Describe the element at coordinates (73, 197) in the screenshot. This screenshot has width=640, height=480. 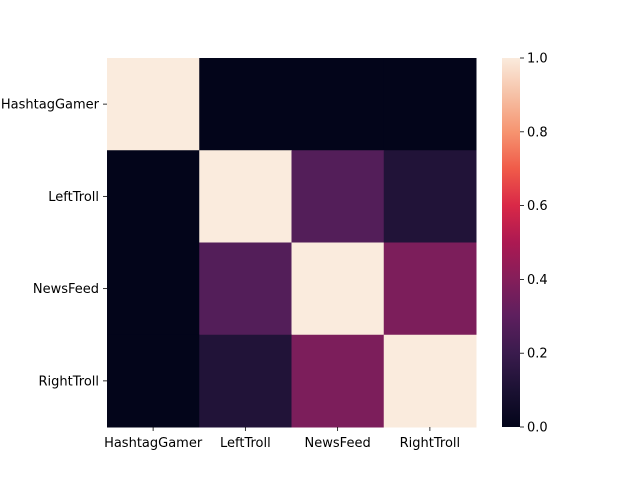
I see `y-tick-label: LeftTroll` at that location.